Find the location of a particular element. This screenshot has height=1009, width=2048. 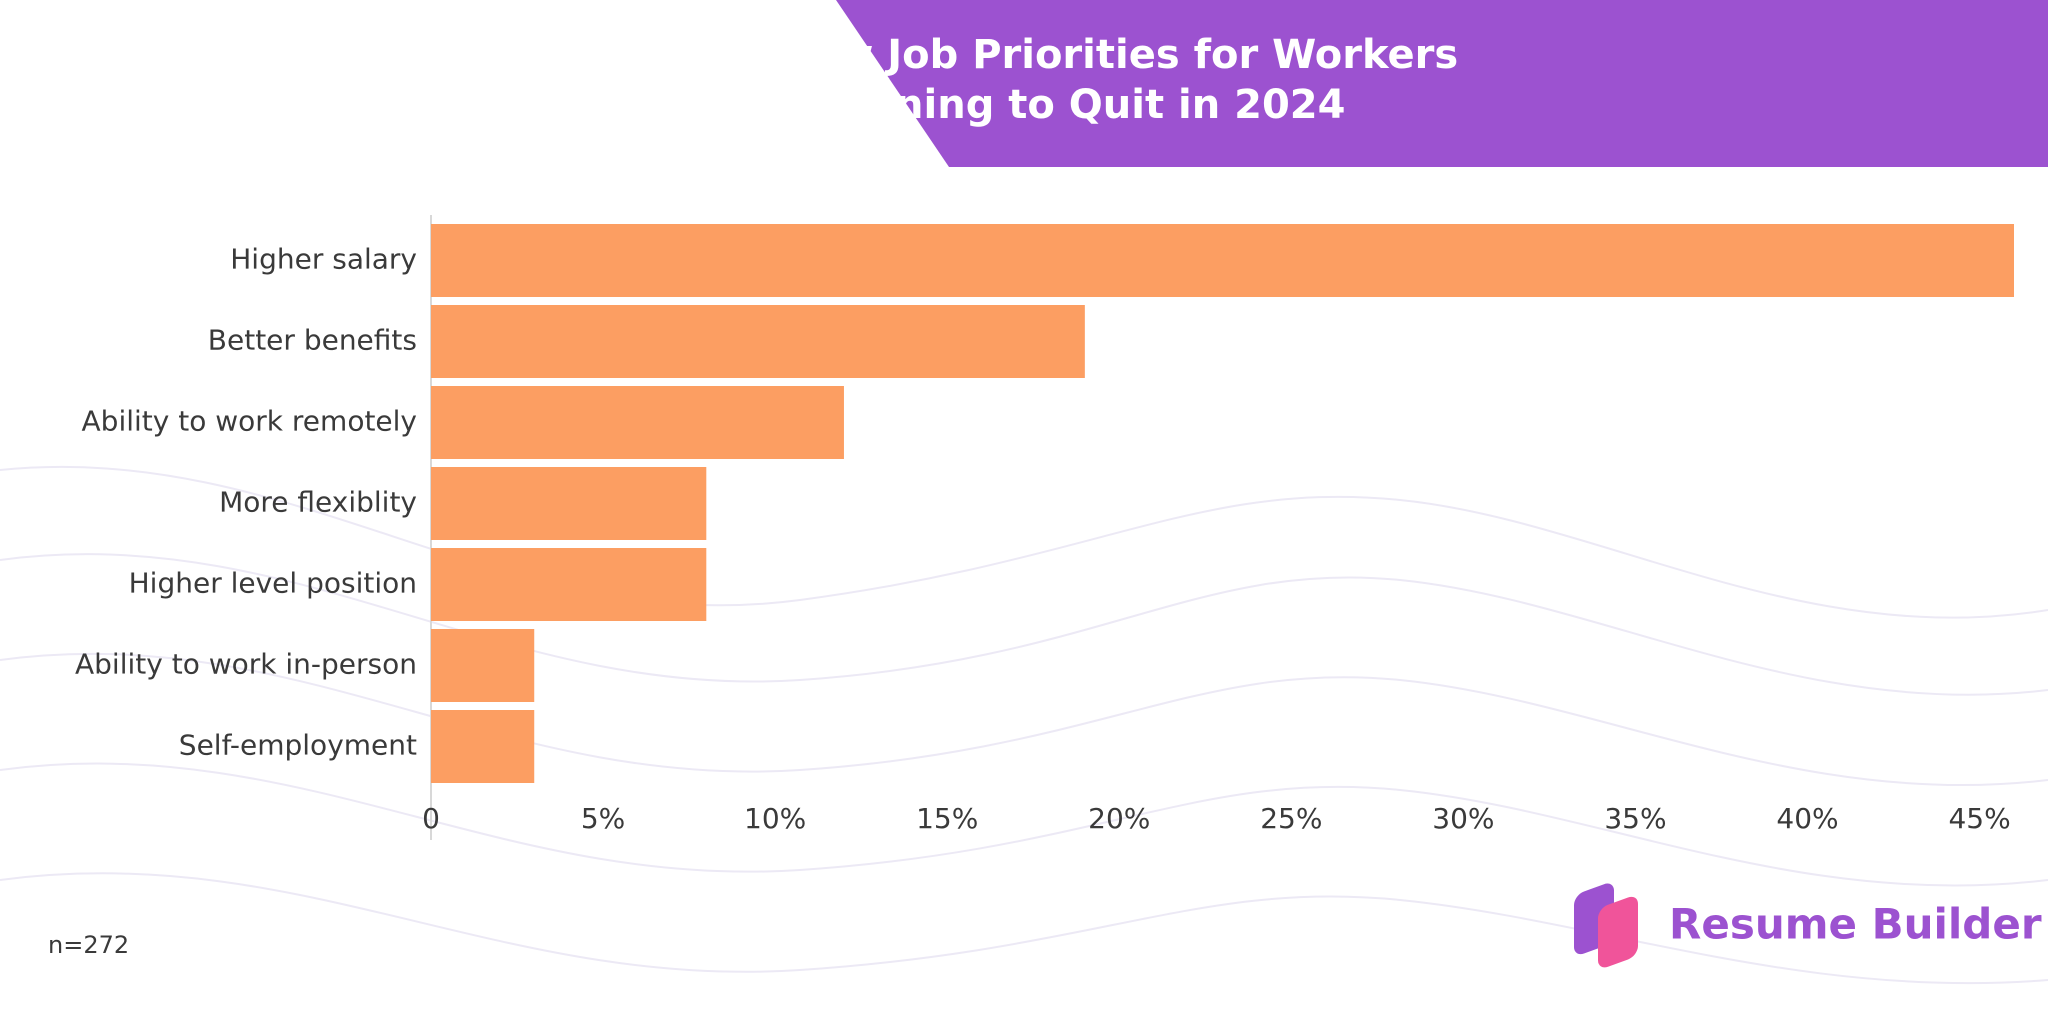

x-tick-label: 40% is located at coordinates (1807, 818).